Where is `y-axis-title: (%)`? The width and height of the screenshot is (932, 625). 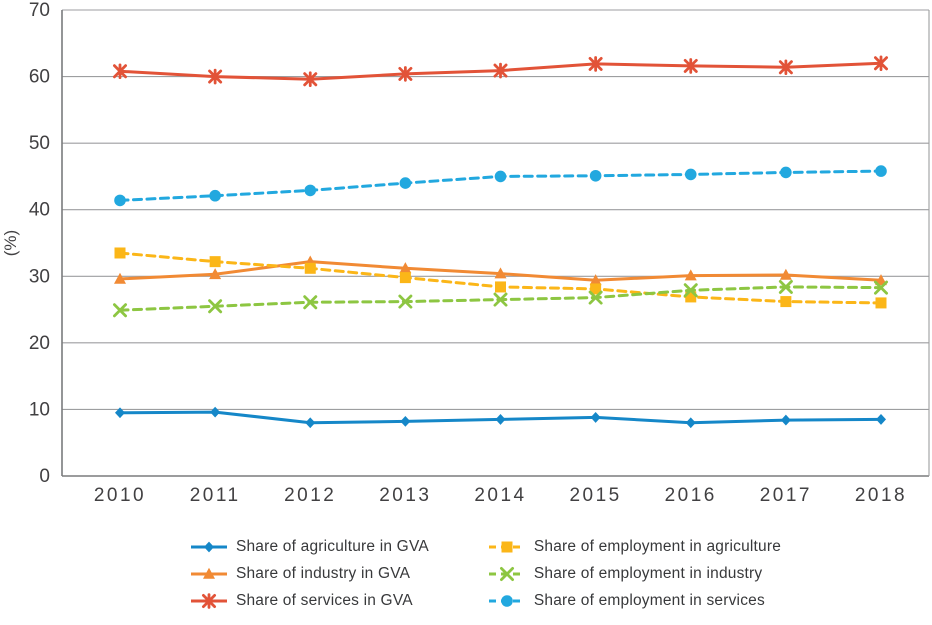 y-axis-title: (%) is located at coordinates (10, 243).